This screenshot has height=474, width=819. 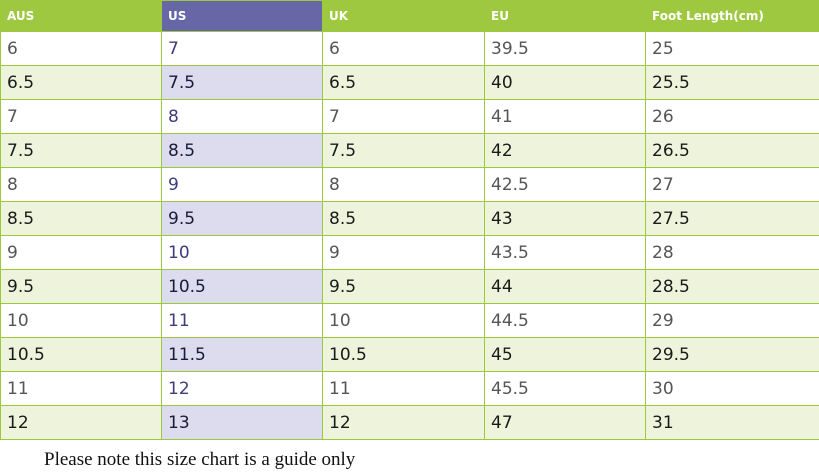 I want to click on table-cell: 42.5, so click(x=565, y=184).